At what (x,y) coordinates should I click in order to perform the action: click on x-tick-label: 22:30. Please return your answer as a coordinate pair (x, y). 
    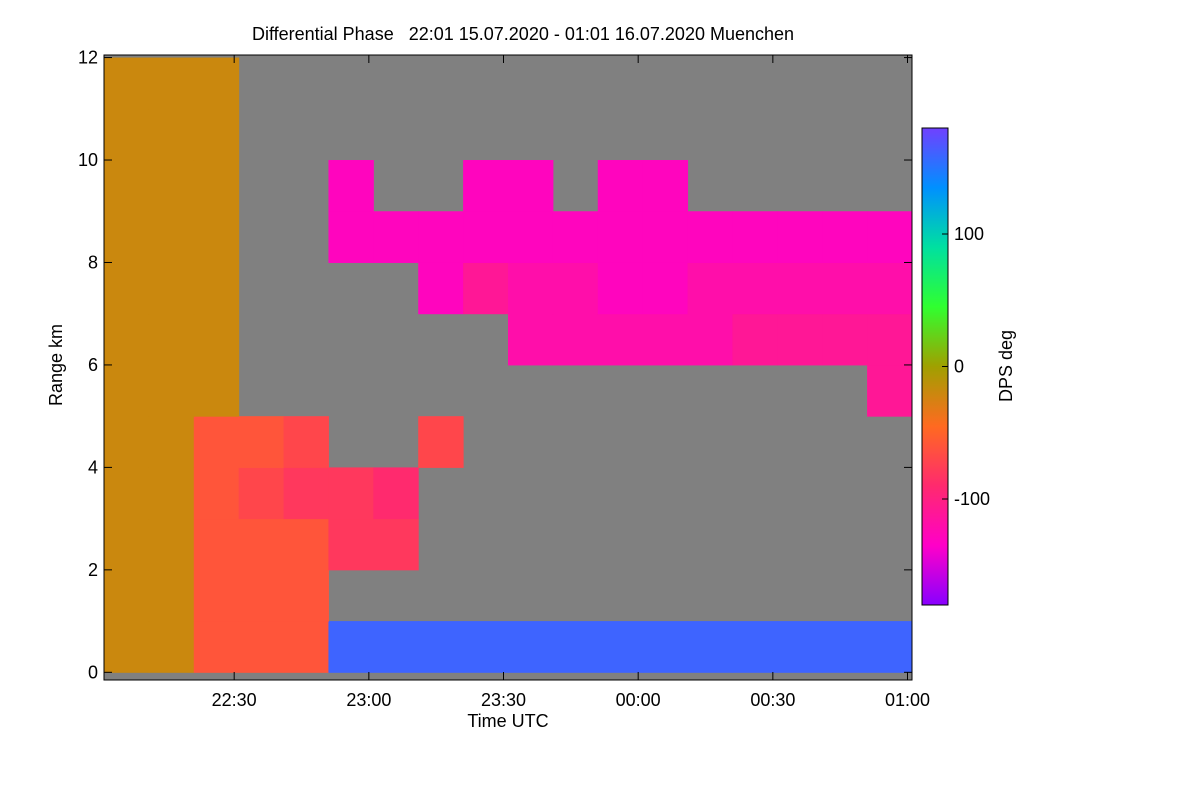
    Looking at the image, I should click on (234, 700).